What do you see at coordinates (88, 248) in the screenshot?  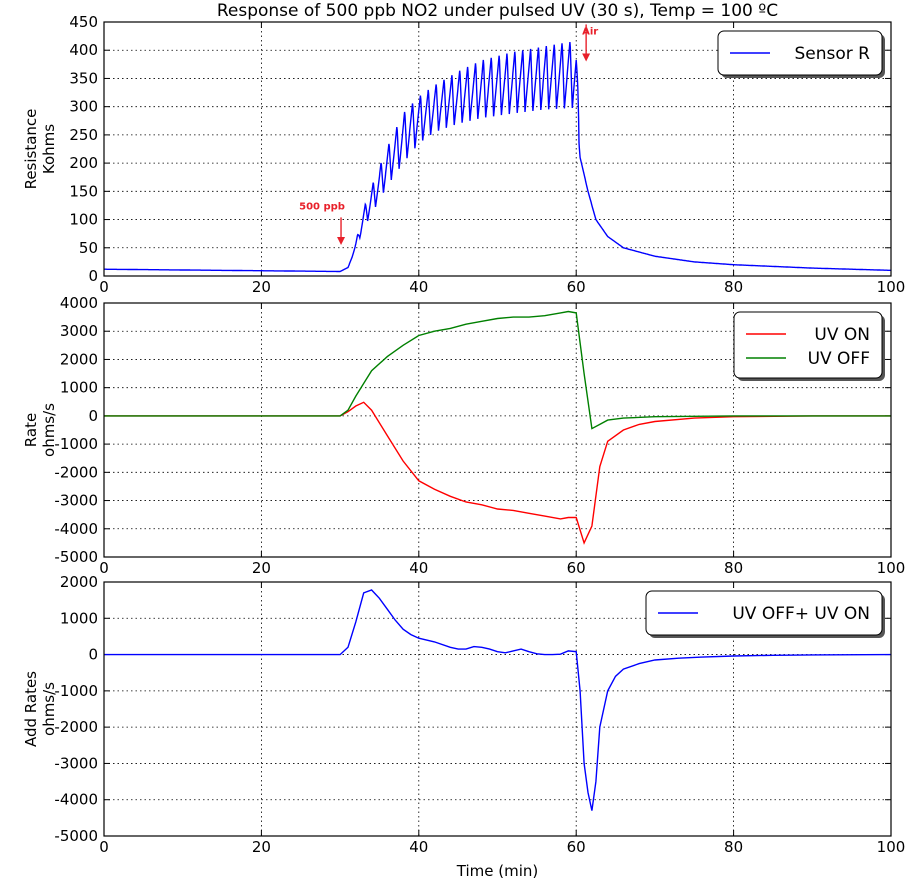 I see `y-tick-label: 50` at bounding box center [88, 248].